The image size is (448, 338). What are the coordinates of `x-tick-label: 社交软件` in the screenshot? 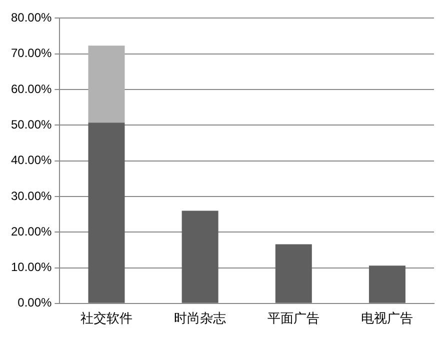 It's located at (106, 318).